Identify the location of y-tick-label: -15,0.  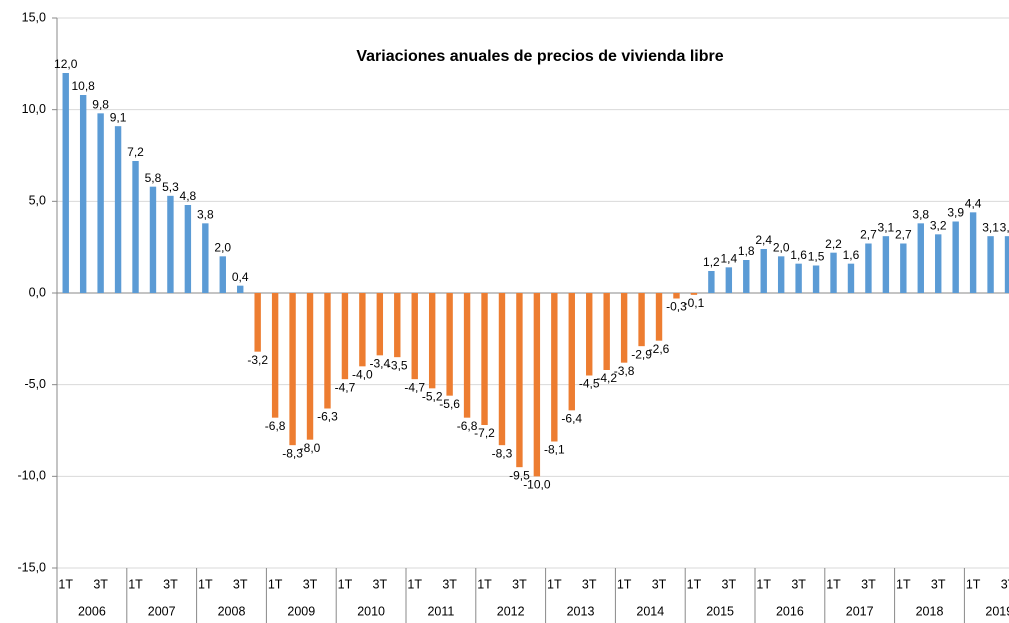
(32, 567).